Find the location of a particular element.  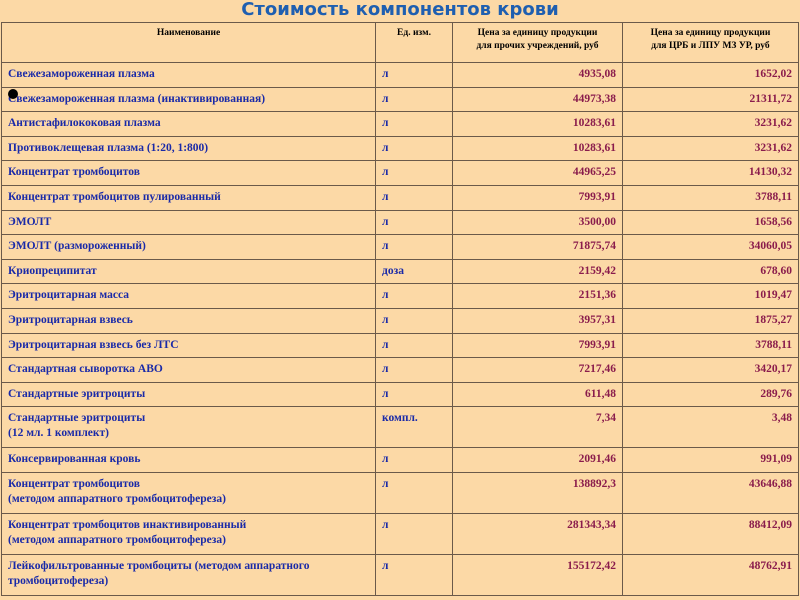

price-crb-cell: 14130,32 is located at coordinates (710, 173).